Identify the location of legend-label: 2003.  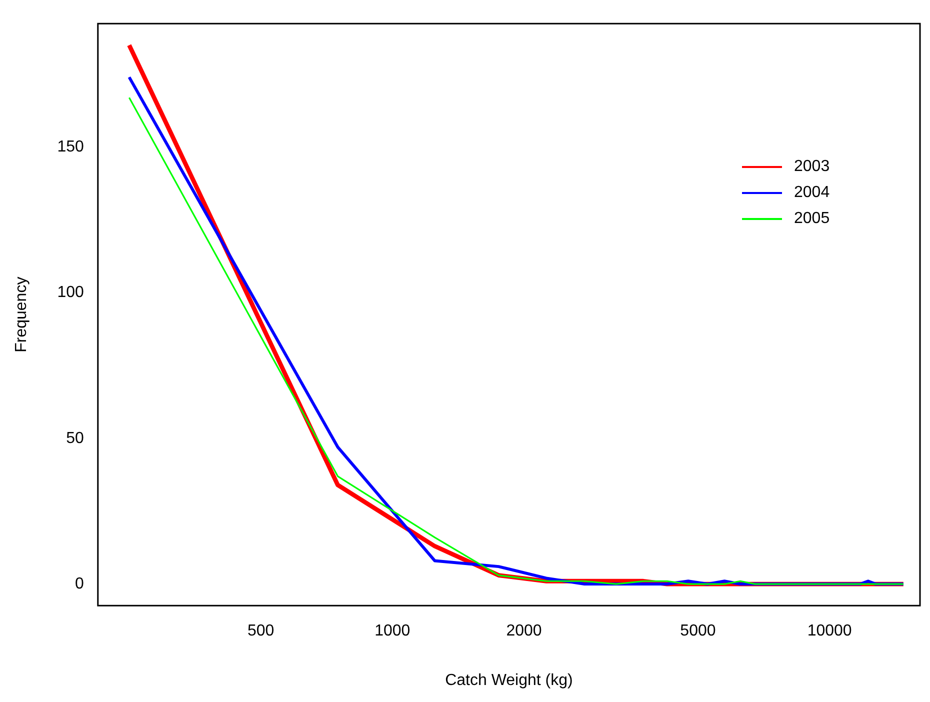
(812, 166).